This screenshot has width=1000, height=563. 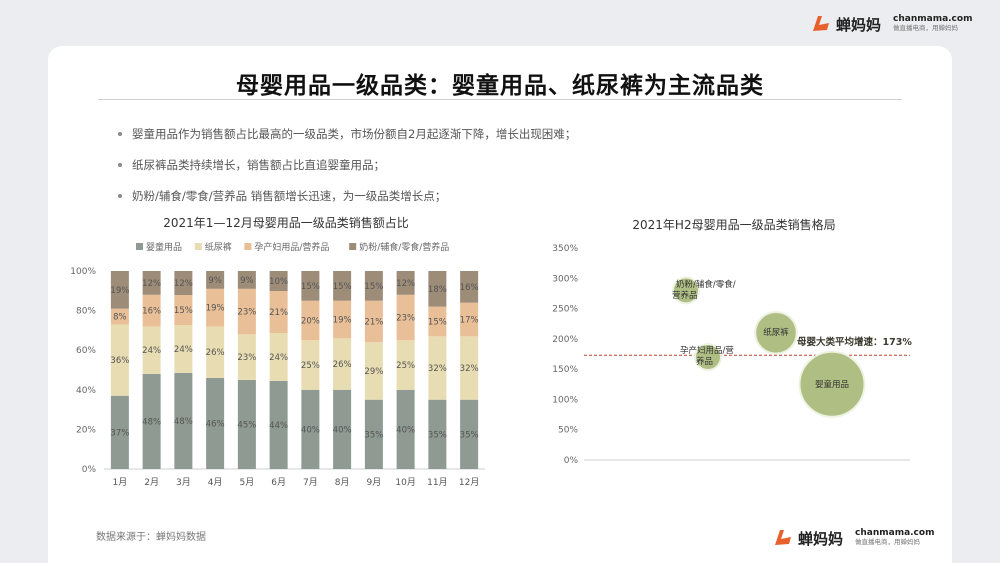 I want to click on bar-data-label: 46%, so click(x=215, y=424).